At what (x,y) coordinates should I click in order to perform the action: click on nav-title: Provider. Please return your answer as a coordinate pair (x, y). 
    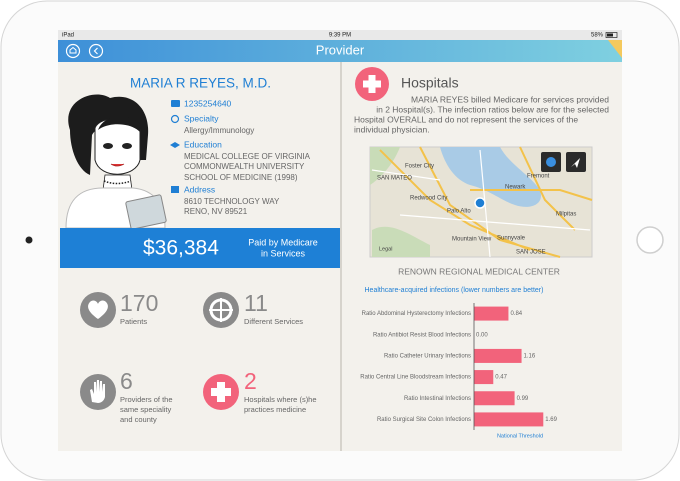
    Looking at the image, I should click on (340, 49).